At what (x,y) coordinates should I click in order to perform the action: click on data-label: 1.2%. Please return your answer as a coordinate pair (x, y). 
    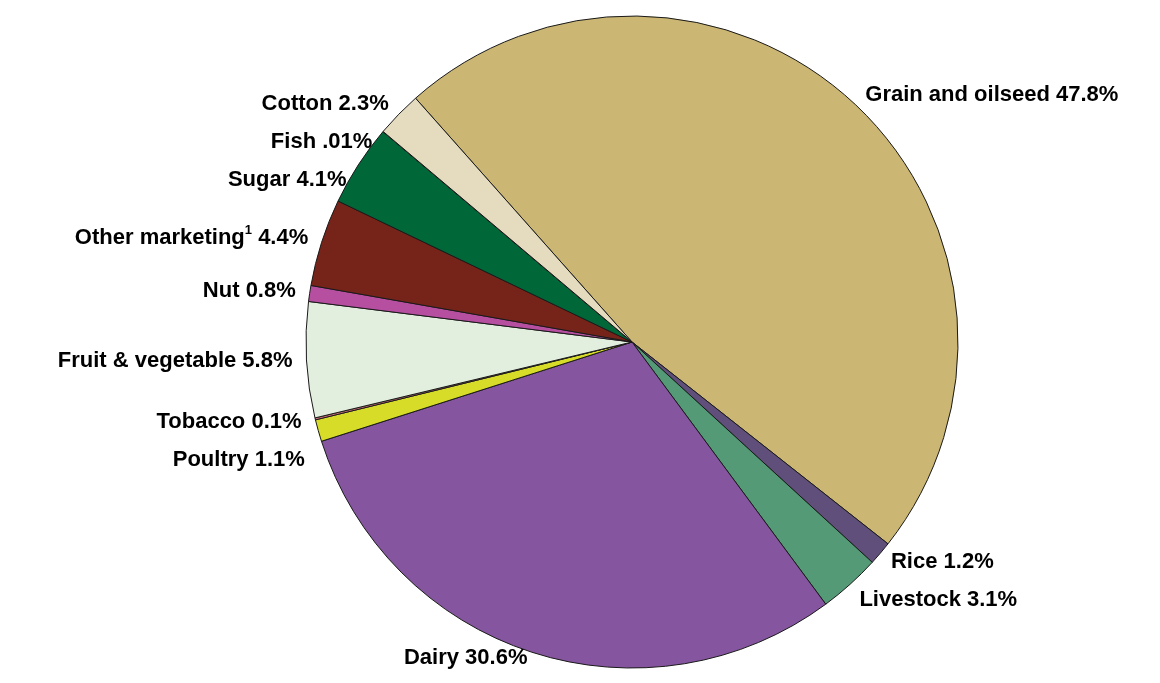
    Looking at the image, I should click on (965, 561).